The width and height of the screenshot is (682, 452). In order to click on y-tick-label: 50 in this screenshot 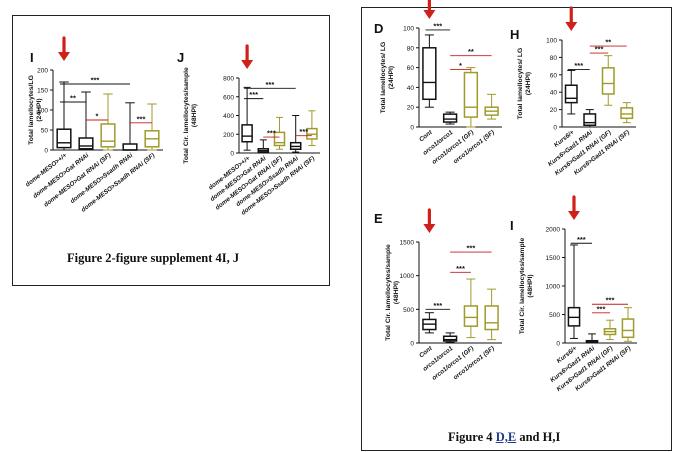, I will do `click(45, 131)`.